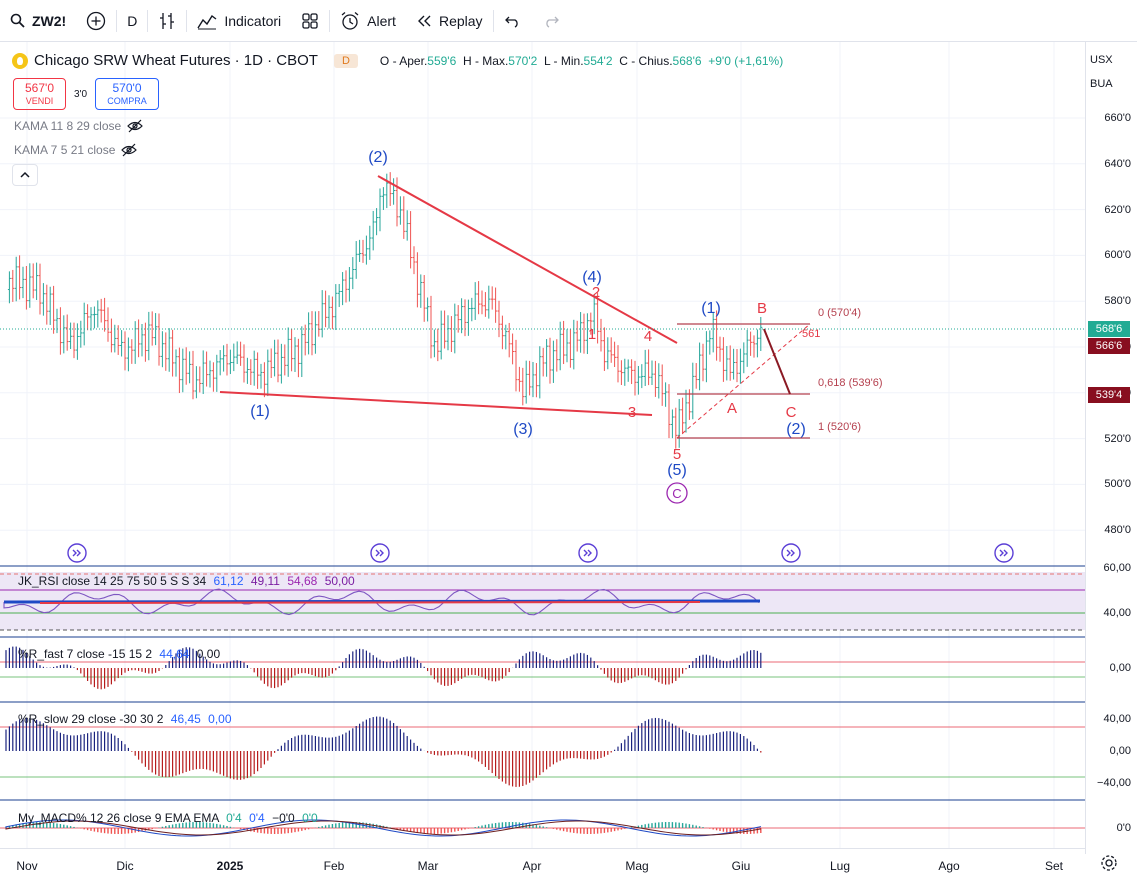 The image size is (1137, 878). I want to click on bar-chart-icon, so click(167, 20).